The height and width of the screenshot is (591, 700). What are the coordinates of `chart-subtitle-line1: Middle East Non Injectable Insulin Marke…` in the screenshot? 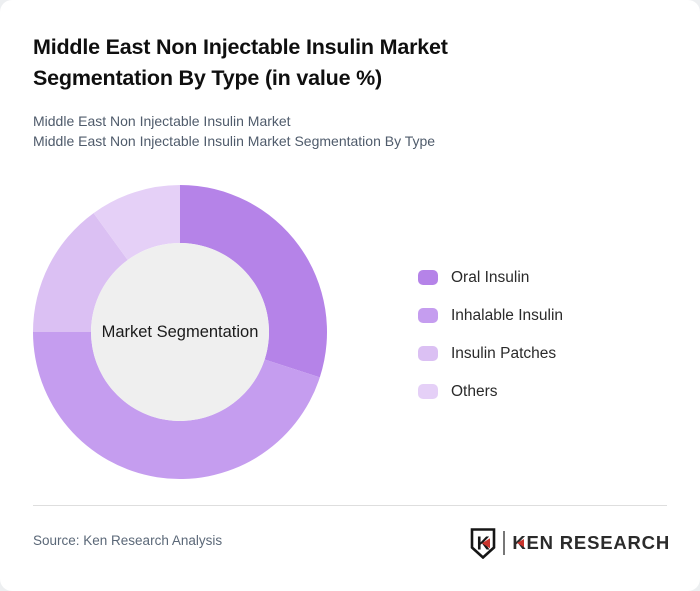 It's located at (162, 121).